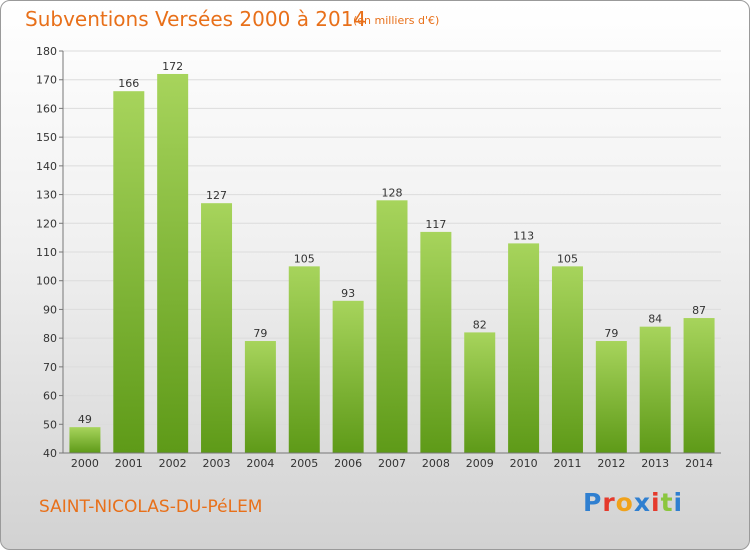 The height and width of the screenshot is (550, 750). Describe the element at coordinates (348, 463) in the screenshot. I see `x-tick-label-2006: 2006` at that location.